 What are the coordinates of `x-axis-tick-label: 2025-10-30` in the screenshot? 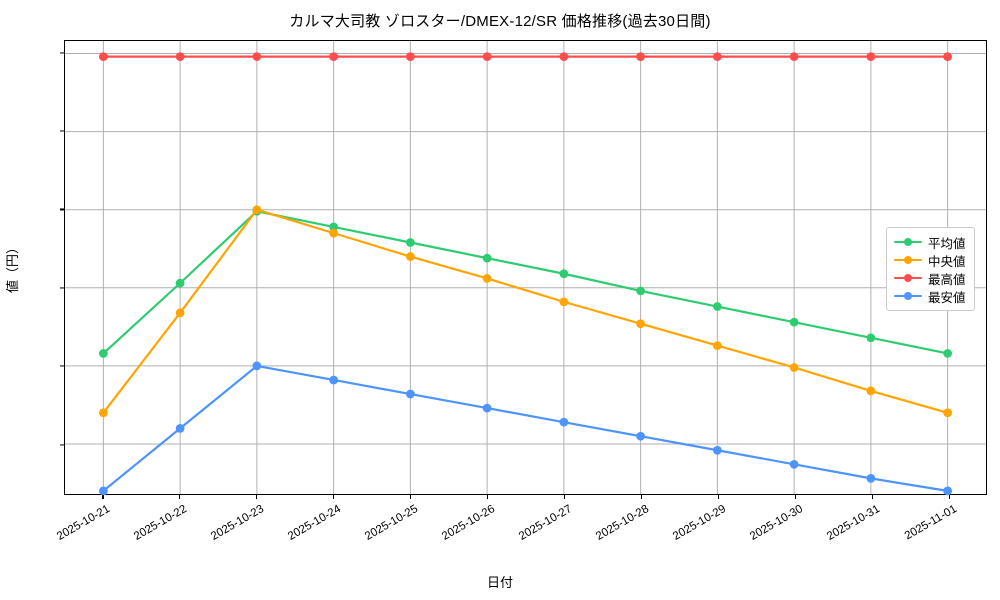 It's located at (776, 523).